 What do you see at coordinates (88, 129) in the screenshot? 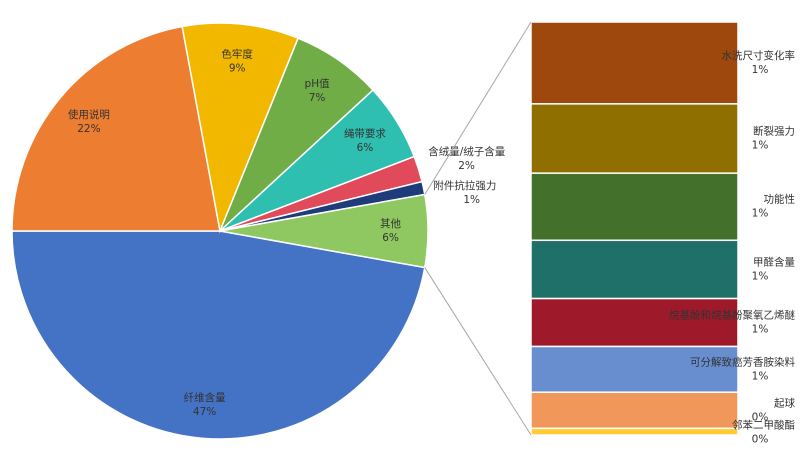
I see `pie-value-label: 22%` at bounding box center [88, 129].